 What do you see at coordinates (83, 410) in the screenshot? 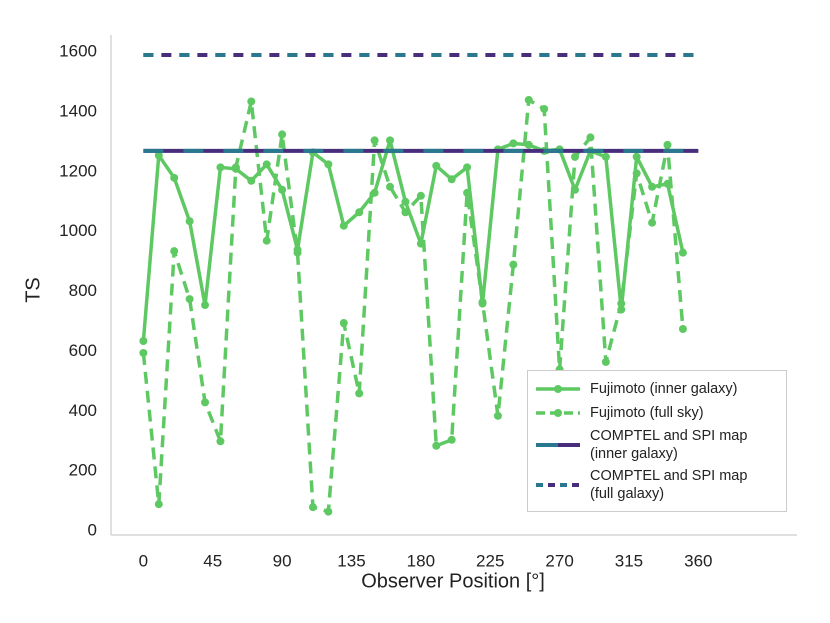
I see `y-tick-label: 400` at bounding box center [83, 410].